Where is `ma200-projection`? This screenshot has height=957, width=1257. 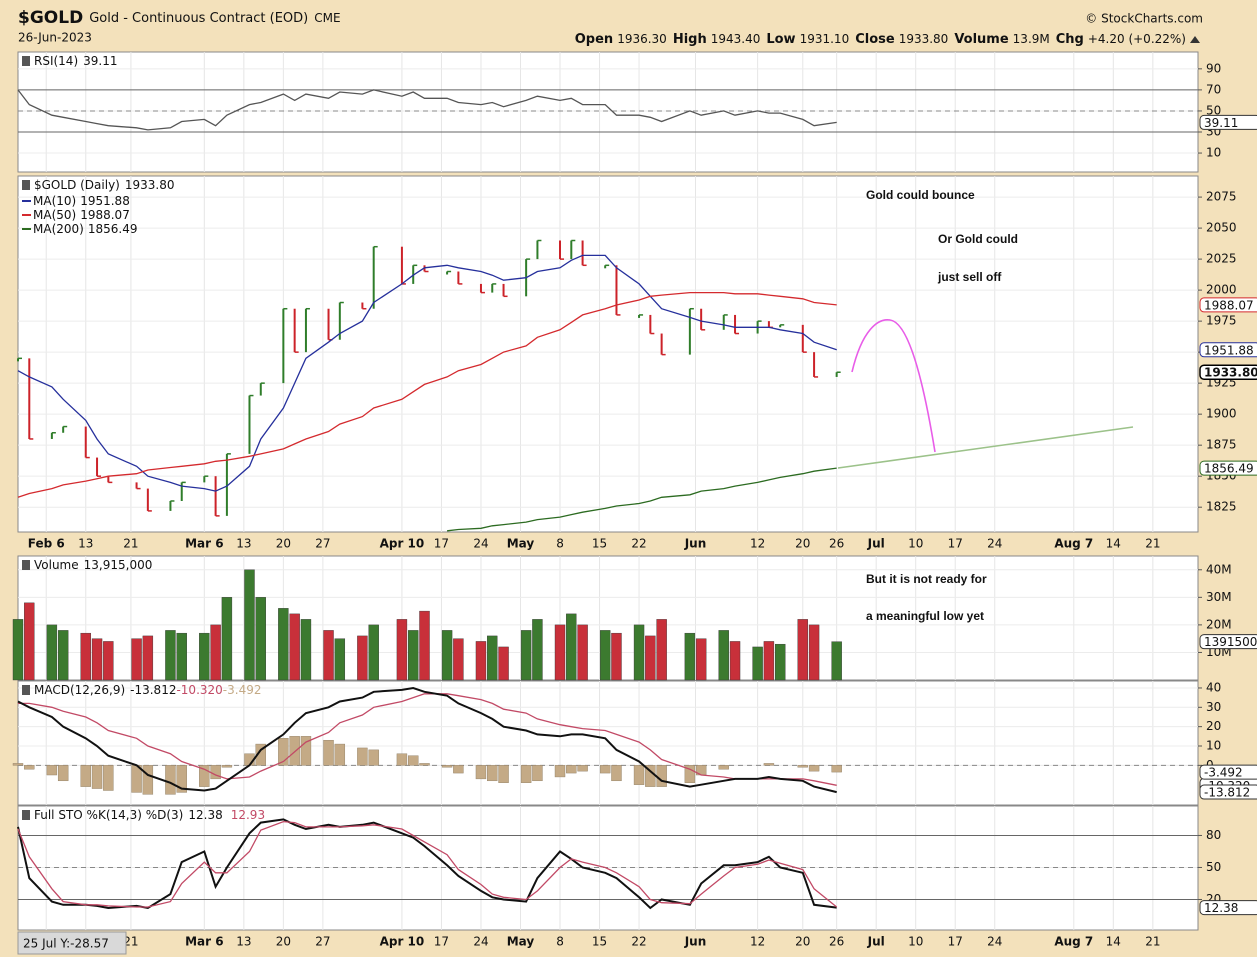
ma200-projection is located at coordinates (985, 447).